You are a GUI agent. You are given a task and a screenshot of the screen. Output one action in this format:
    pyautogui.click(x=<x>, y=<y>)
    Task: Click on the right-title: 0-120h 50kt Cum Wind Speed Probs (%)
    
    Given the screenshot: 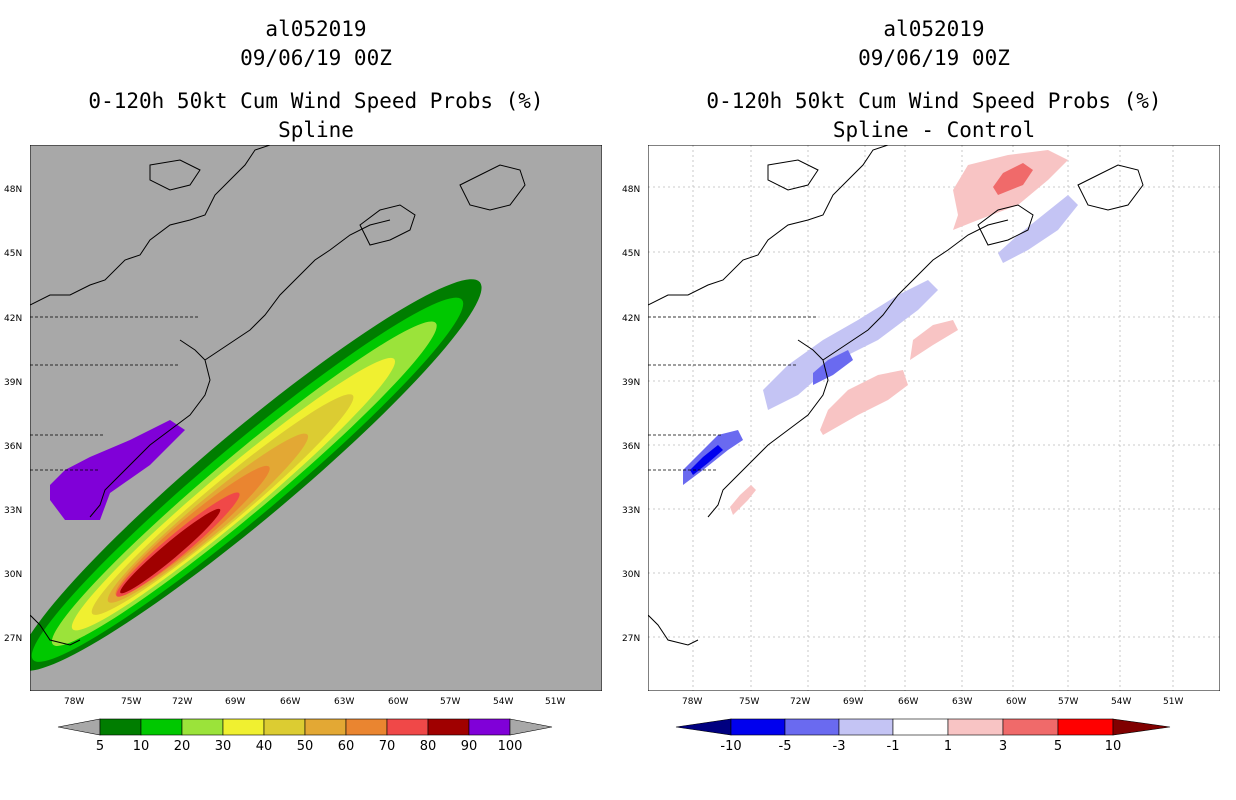 What is the action you would take?
    pyautogui.click(x=934, y=101)
    